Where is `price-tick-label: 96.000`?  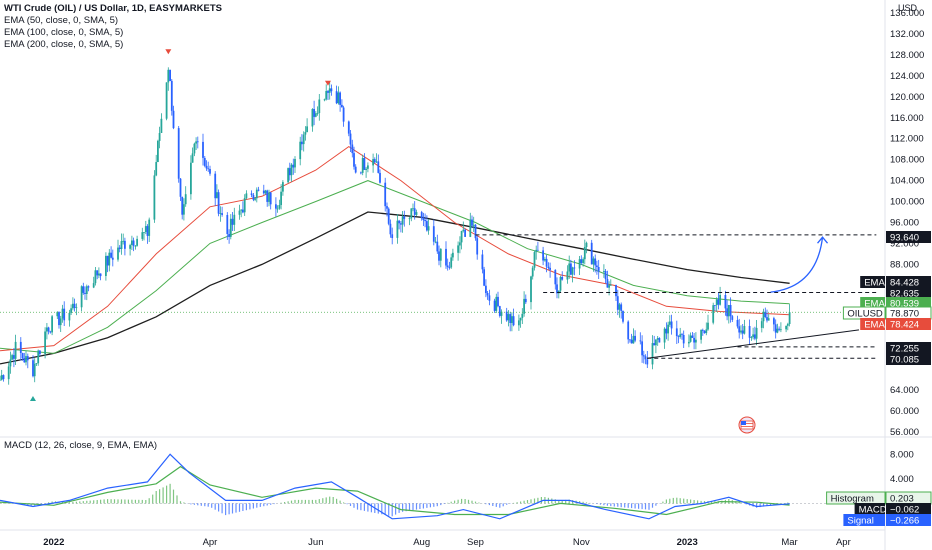 price-tick-label: 96.000 is located at coordinates (904, 223).